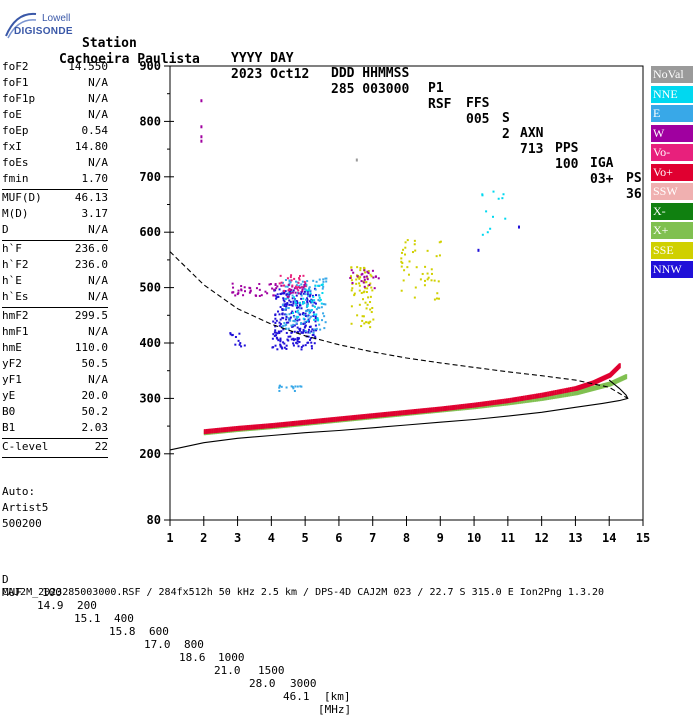 Image resolution: width=700 pixels, height=716 pixels. Describe the element at coordinates (508, 538) in the screenshot. I see `x-tick-label: 11` at that location.